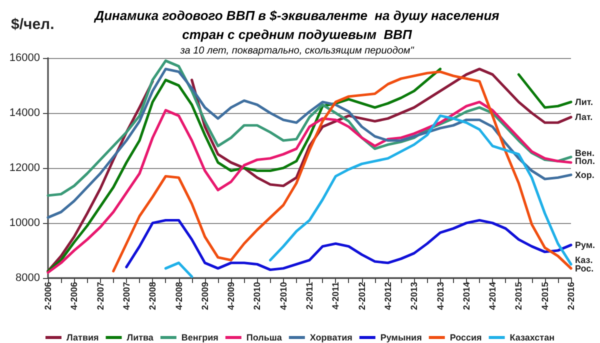  I want to click on x-tick-label: 2-2012, so click(361, 296).